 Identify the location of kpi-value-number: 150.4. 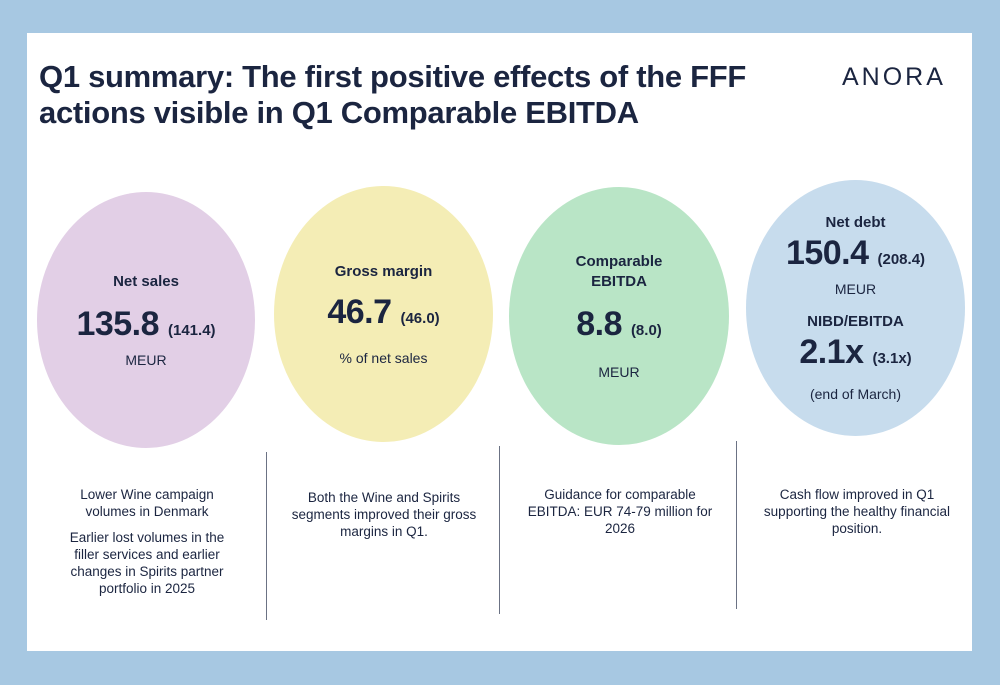
(827, 253).